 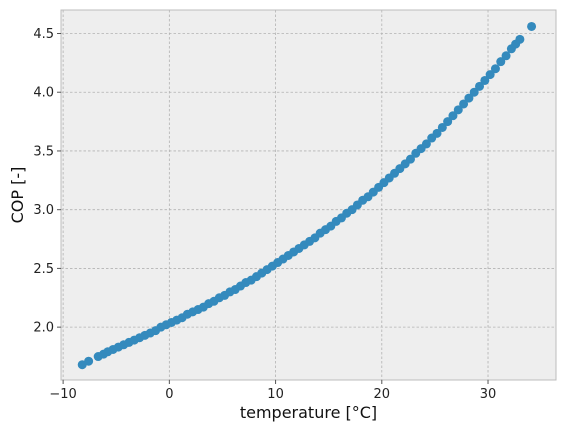 What do you see at coordinates (308, 412) in the screenshot?
I see `x-axis-label: temperature [°C]` at bounding box center [308, 412].